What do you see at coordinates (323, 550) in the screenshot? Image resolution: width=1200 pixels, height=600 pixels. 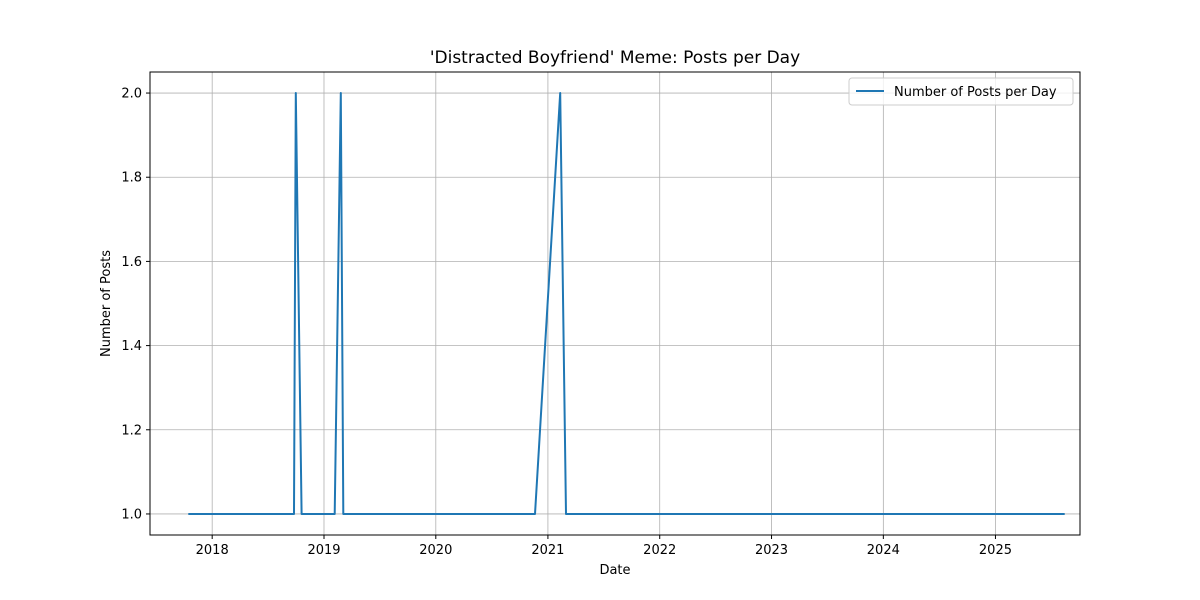 I see `x-tick-label: 2019` at bounding box center [323, 550].